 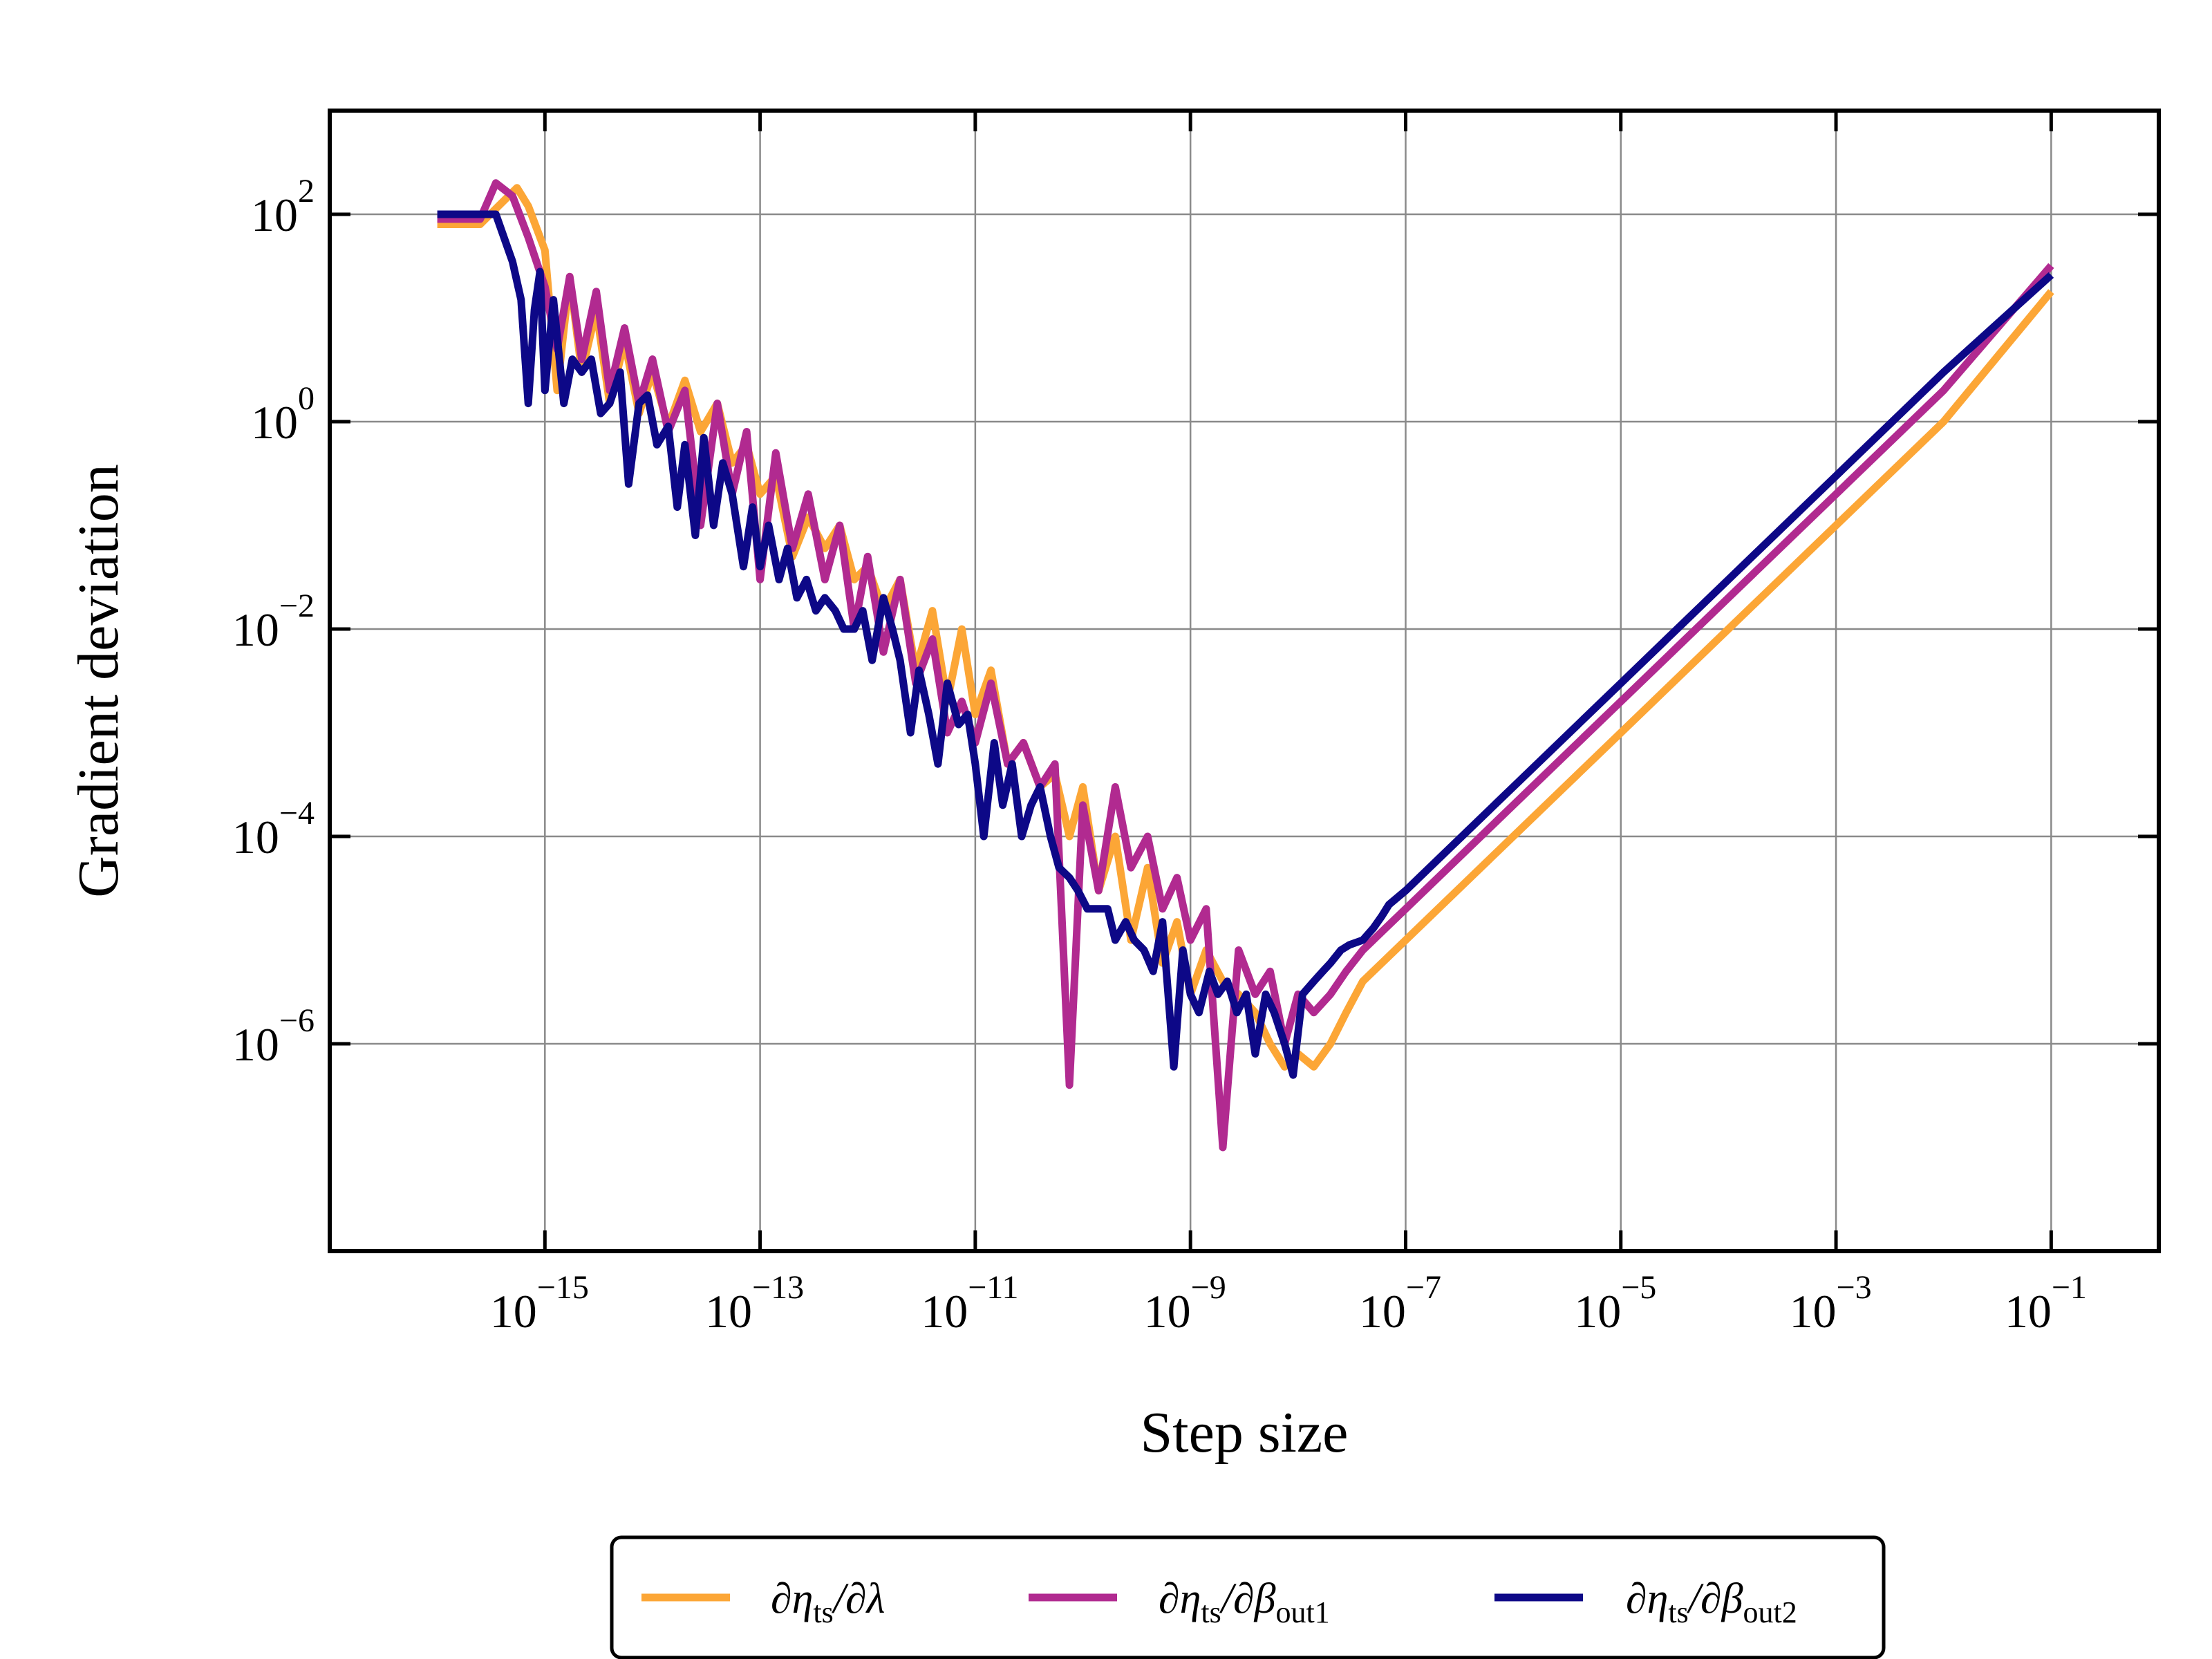 I want to click on legend-label-part: /∂λ, so click(x=859, y=1598).